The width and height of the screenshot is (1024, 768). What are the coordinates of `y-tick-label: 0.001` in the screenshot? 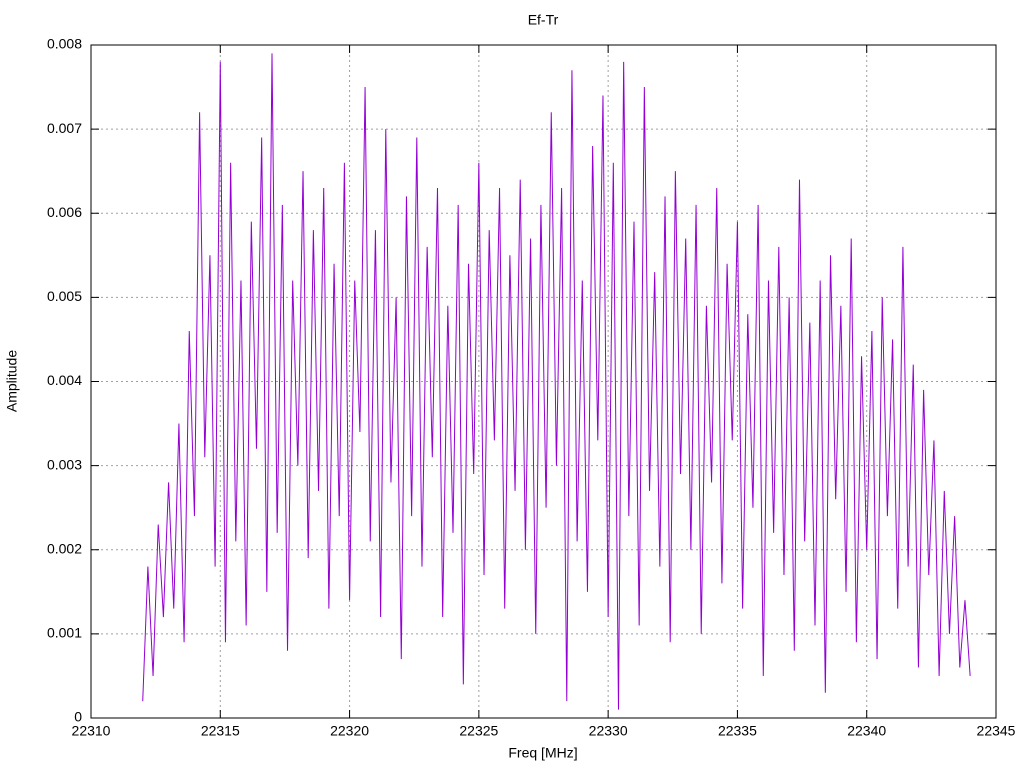 It's located at (64, 633).